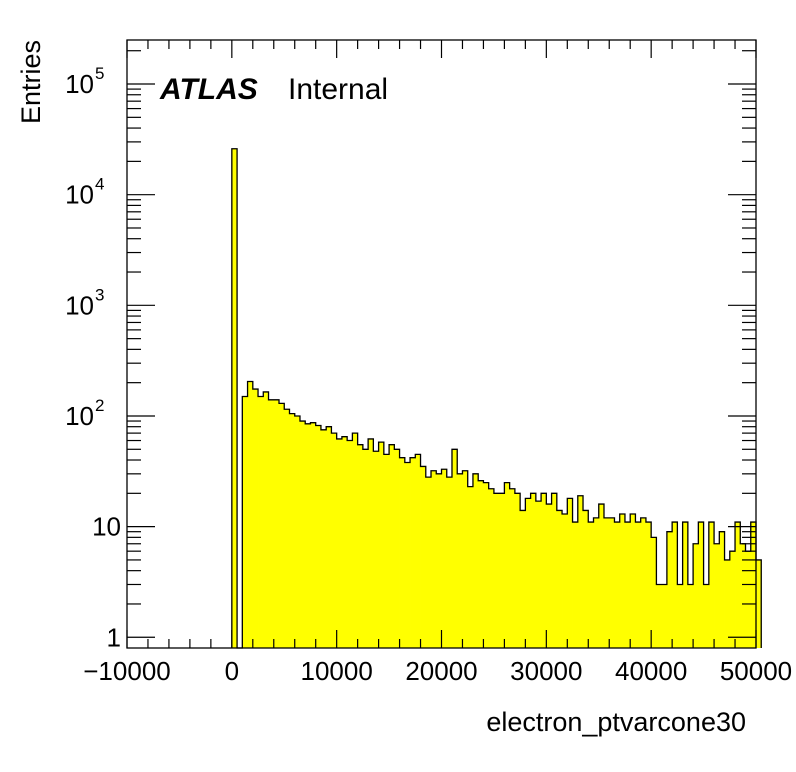 The height and width of the screenshot is (772, 796). What do you see at coordinates (99, 294) in the screenshot?
I see `y-tick-exponent: 3` at bounding box center [99, 294].